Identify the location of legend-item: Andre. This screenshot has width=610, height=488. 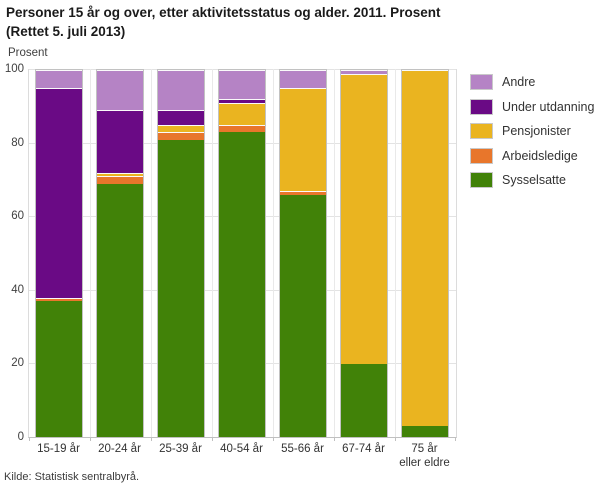
(532, 82).